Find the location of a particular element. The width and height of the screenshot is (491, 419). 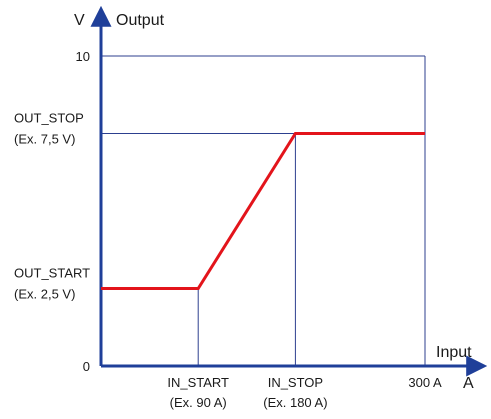

y-tick-label: 10 is located at coordinates (83, 56).